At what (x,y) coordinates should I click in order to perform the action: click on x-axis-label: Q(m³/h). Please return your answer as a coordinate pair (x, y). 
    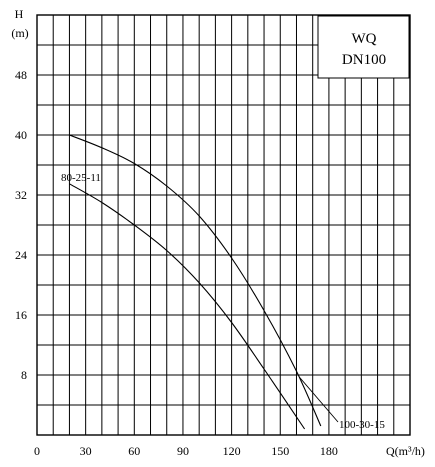
    Looking at the image, I should click on (405, 451).